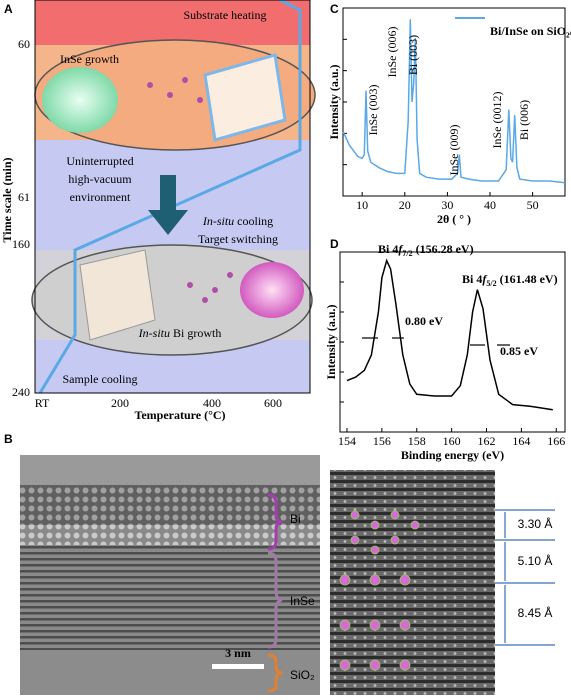  Describe the element at coordinates (405, 205) in the screenshot. I see `x-tick-label: 20` at that location.